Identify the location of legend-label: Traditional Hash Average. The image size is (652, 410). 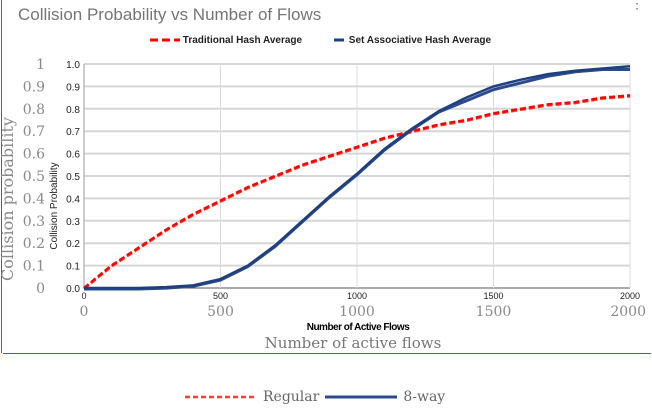
(242, 40).